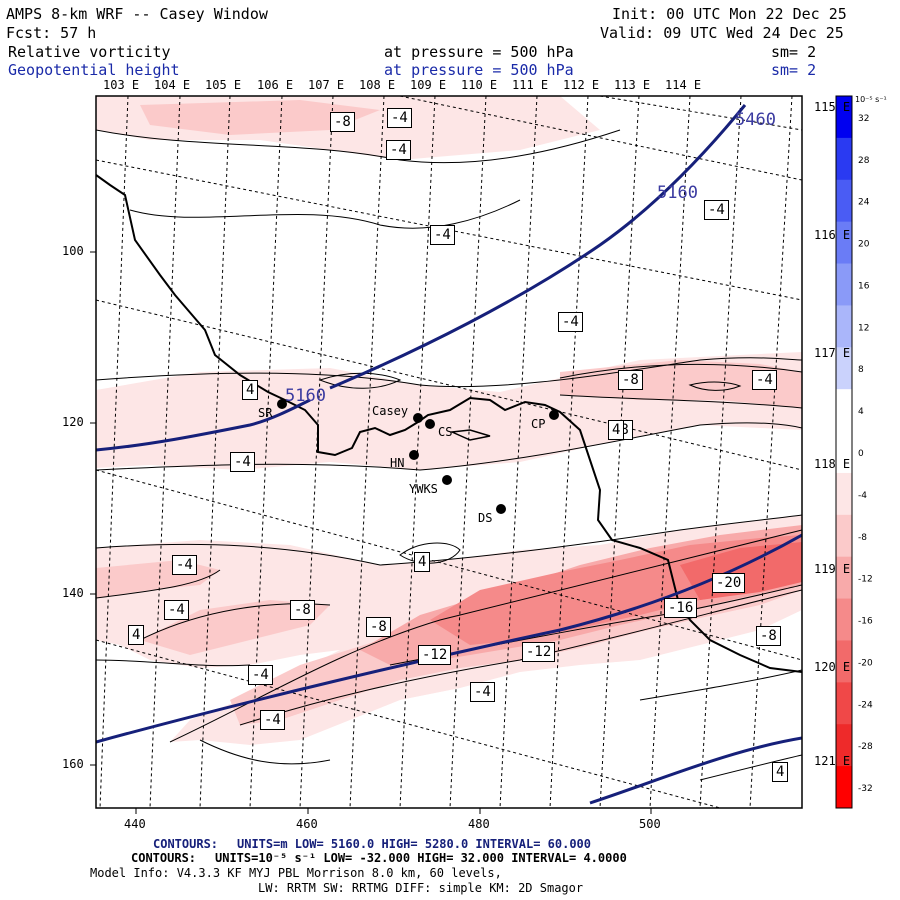 This screenshot has width=900, height=900. I want to click on longitude-label-right: 115 E, so click(832, 107).